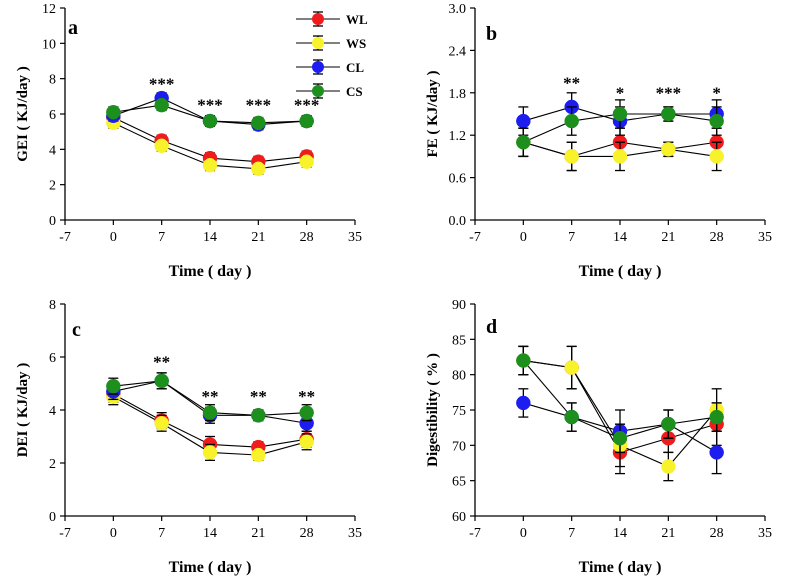 The height and width of the screenshot is (579, 790). I want to click on y-tick-label: 70, so click(459, 446).